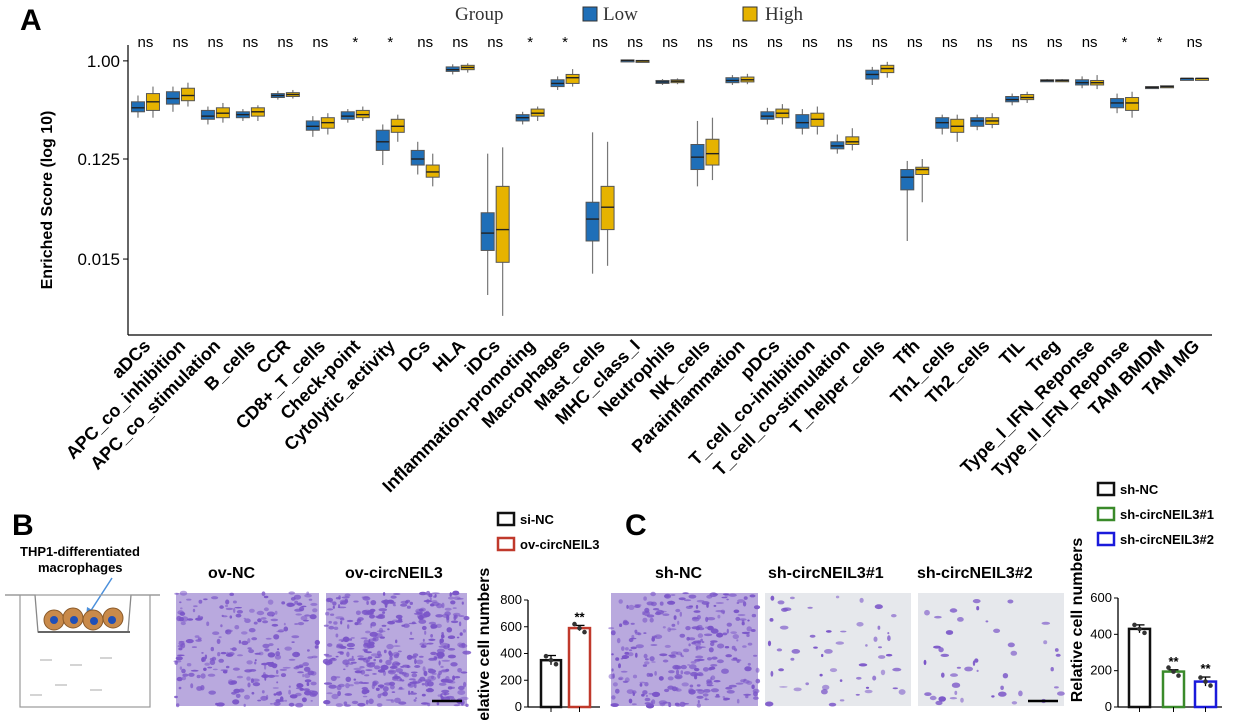 The width and height of the screenshot is (1248, 720). I want to click on legend-label: sh-circNEIL3#2, so click(1167, 539).